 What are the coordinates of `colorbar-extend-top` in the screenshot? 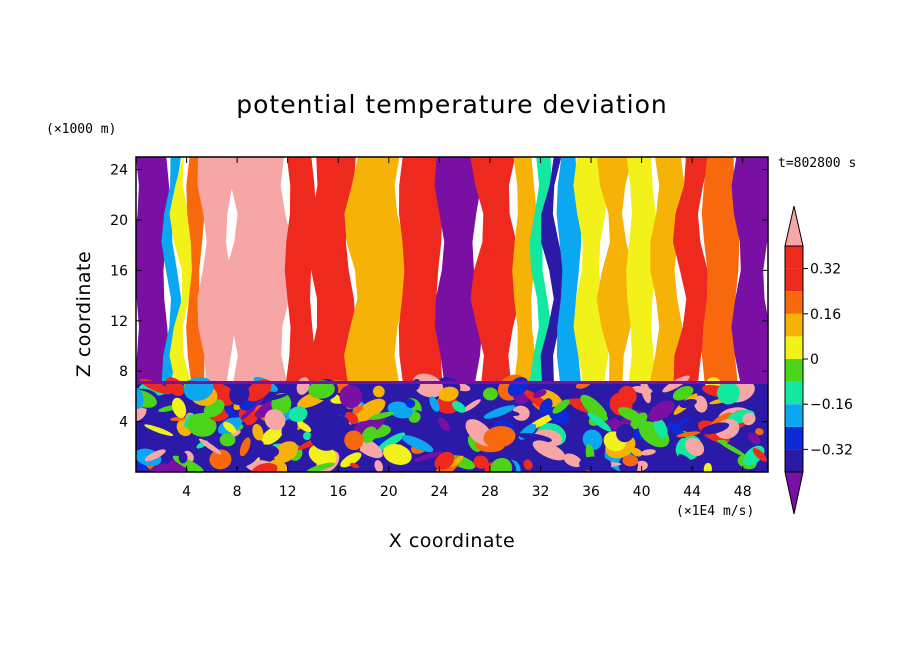 It's located at (794, 226).